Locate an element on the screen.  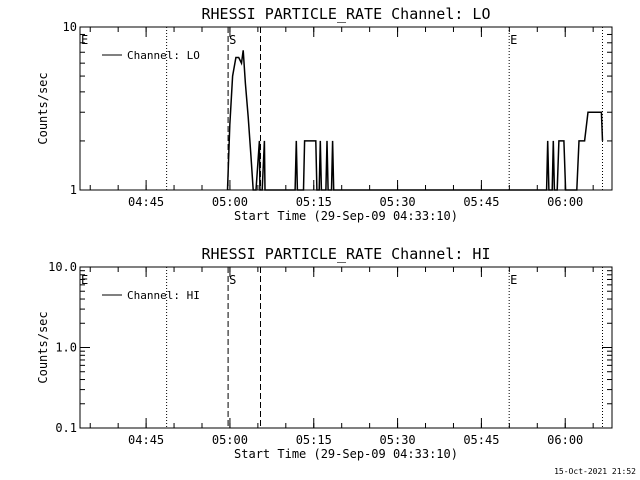
chart-title: RHESSI PARTICLE_RATE Channel: LO is located at coordinates (346, 14).